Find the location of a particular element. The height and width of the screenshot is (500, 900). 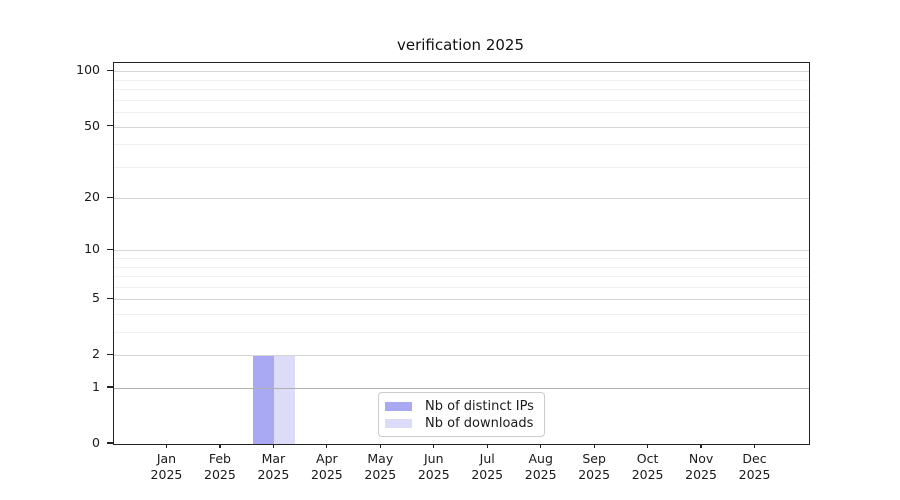

x-tick-label: Jan 2025 is located at coordinates (166, 466).